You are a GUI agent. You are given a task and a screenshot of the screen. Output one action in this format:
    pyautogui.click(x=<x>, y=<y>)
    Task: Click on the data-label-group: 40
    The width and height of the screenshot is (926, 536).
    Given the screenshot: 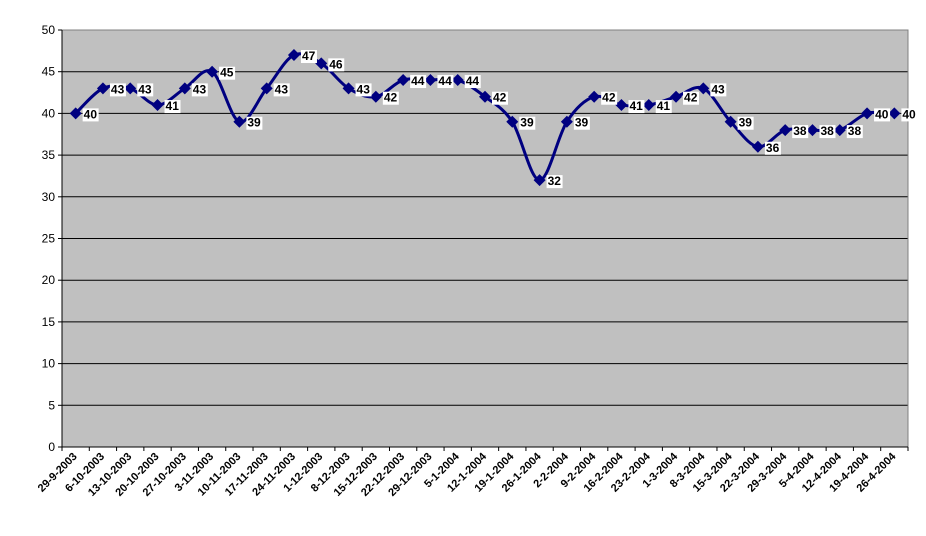 What is the action you would take?
    pyautogui.click(x=909, y=114)
    